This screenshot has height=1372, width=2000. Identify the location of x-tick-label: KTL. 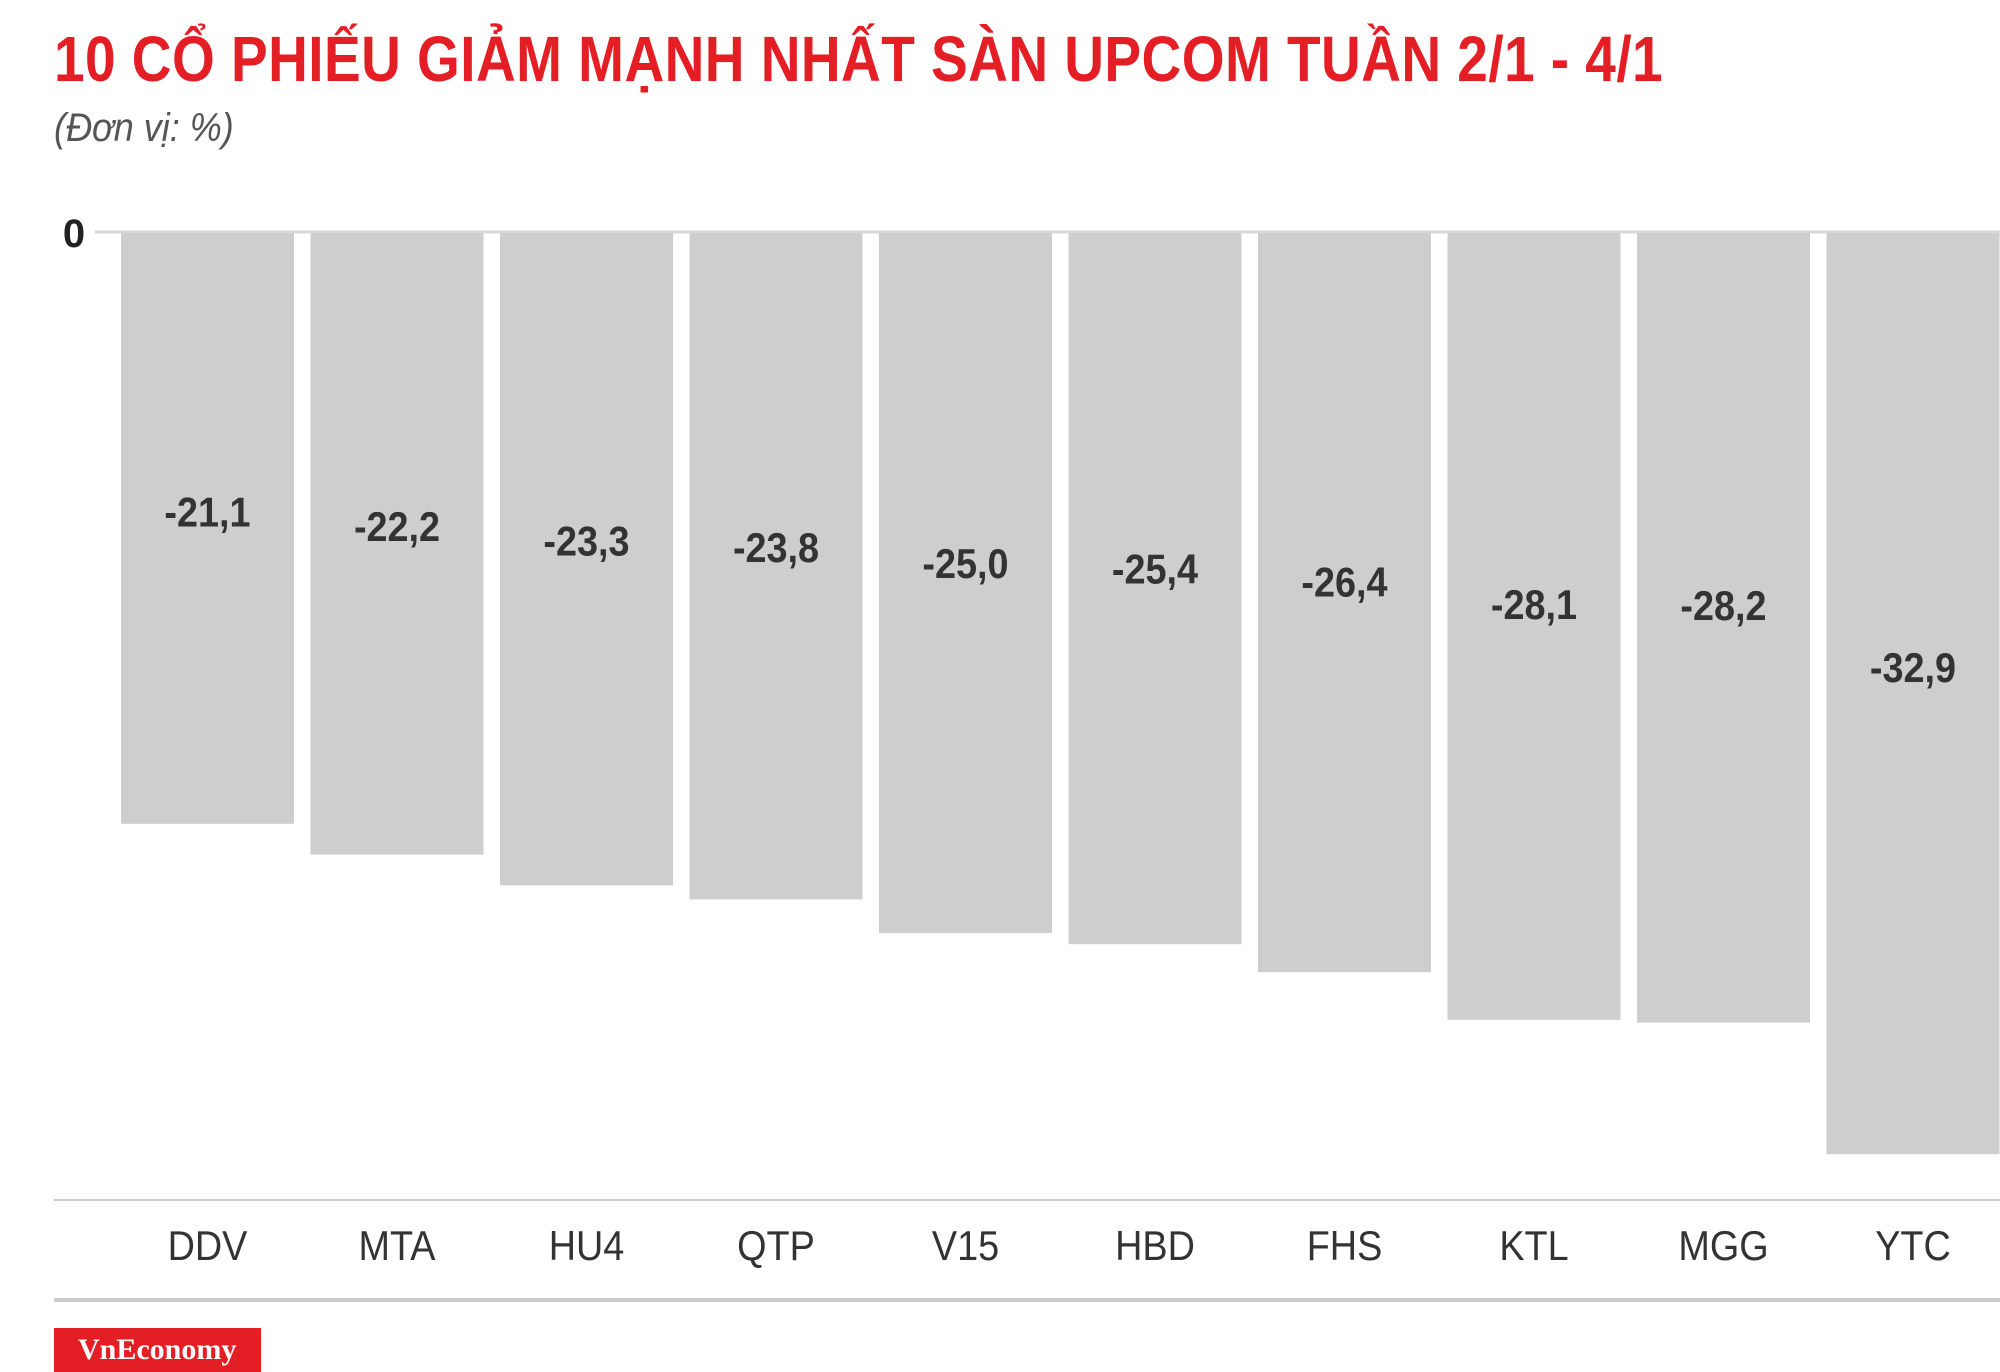
(1533, 1246).